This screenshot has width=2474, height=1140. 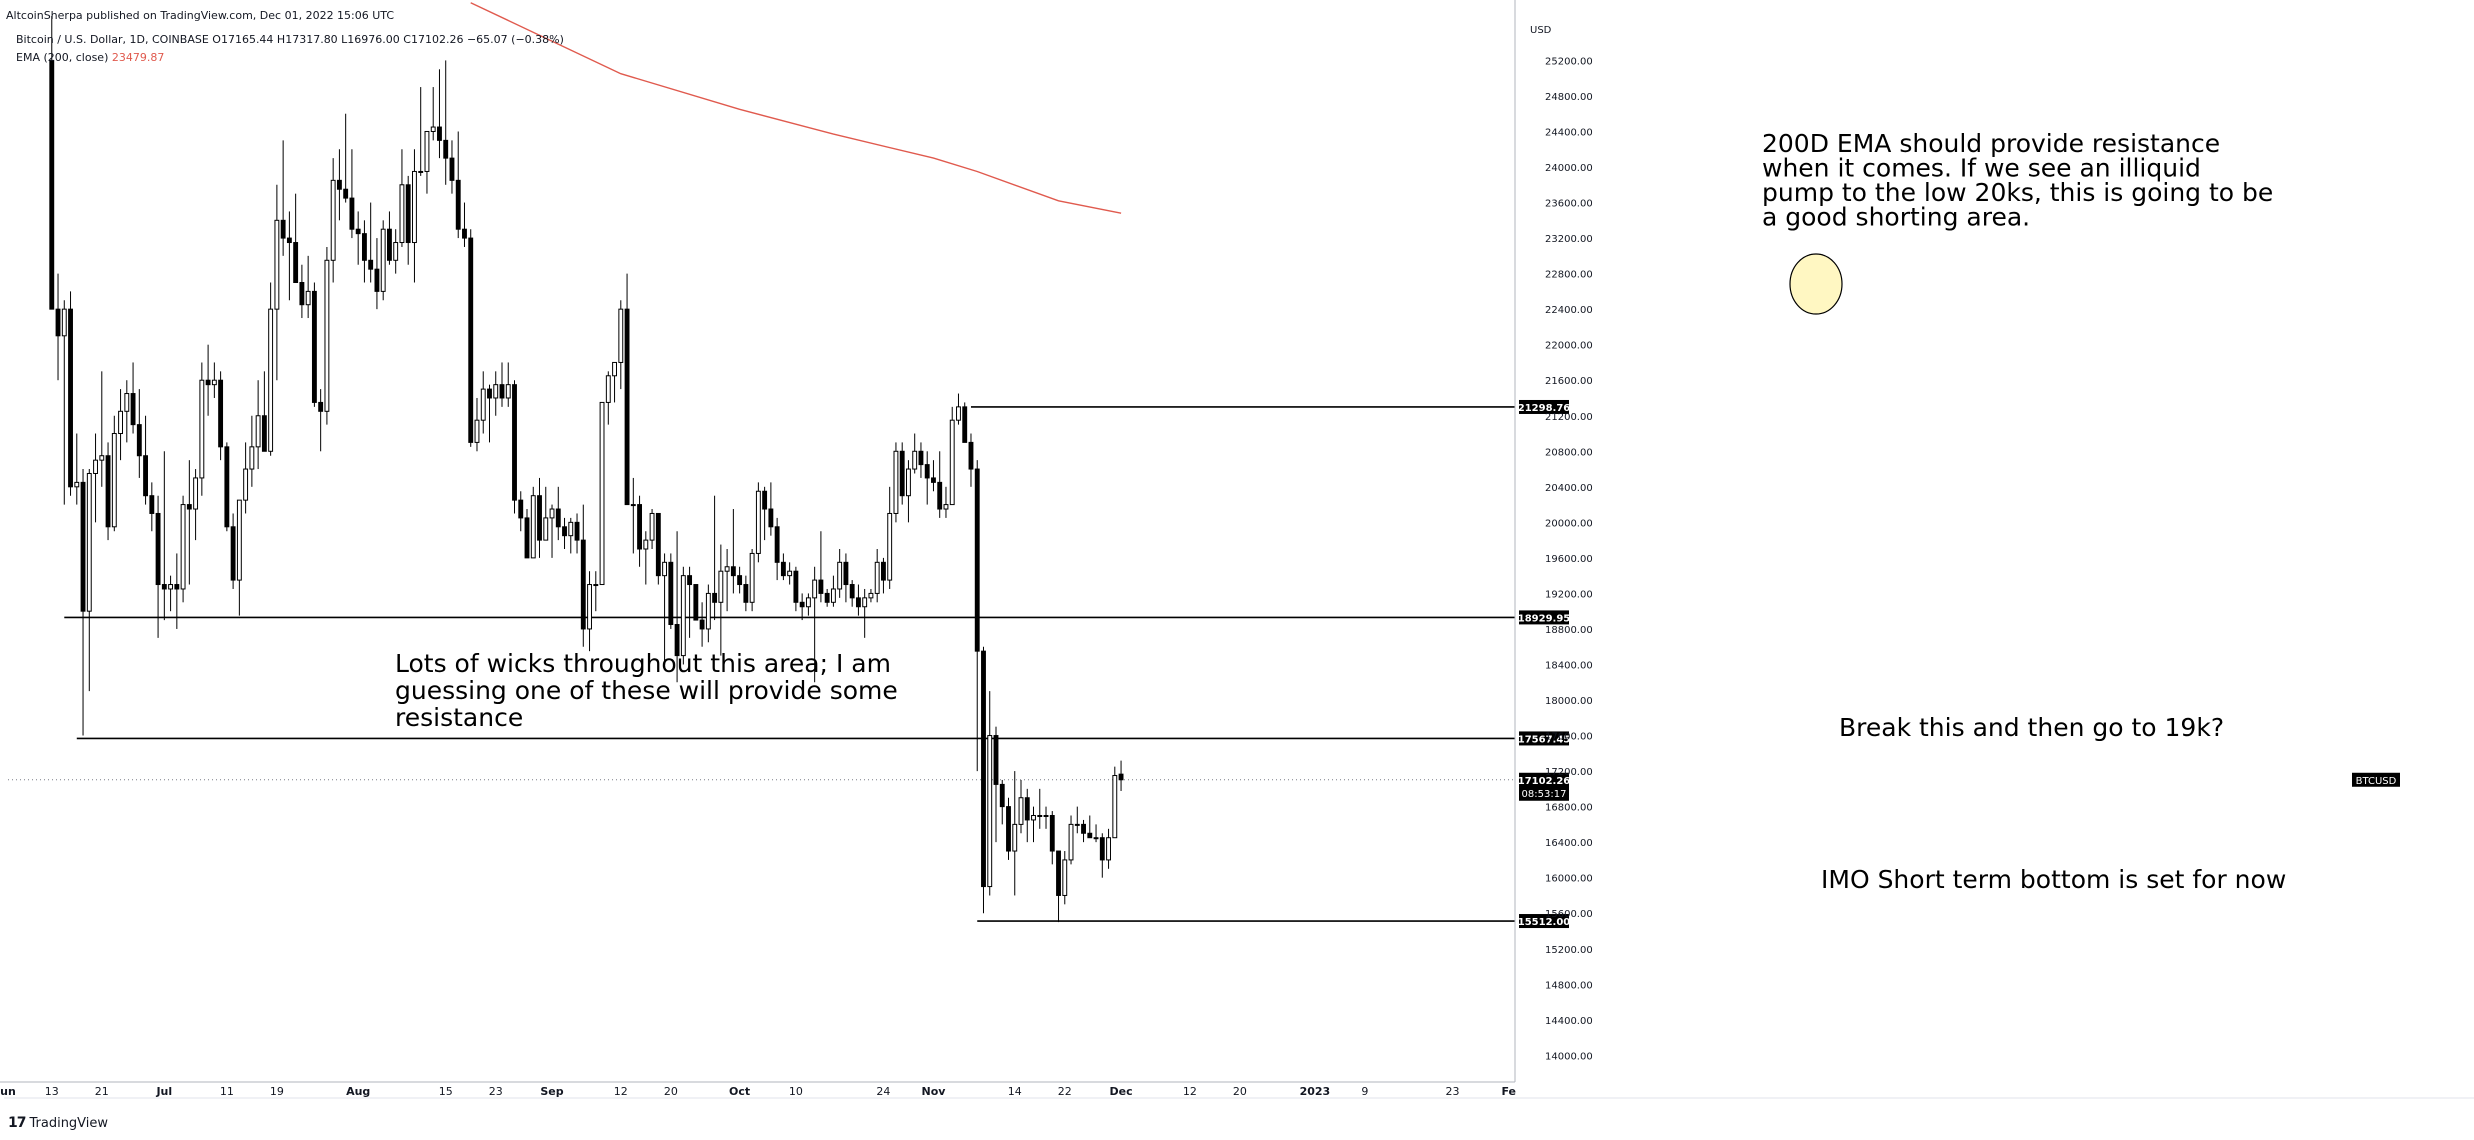 I want to click on y-tick-label: 14800.00, so click(x=1569, y=985).